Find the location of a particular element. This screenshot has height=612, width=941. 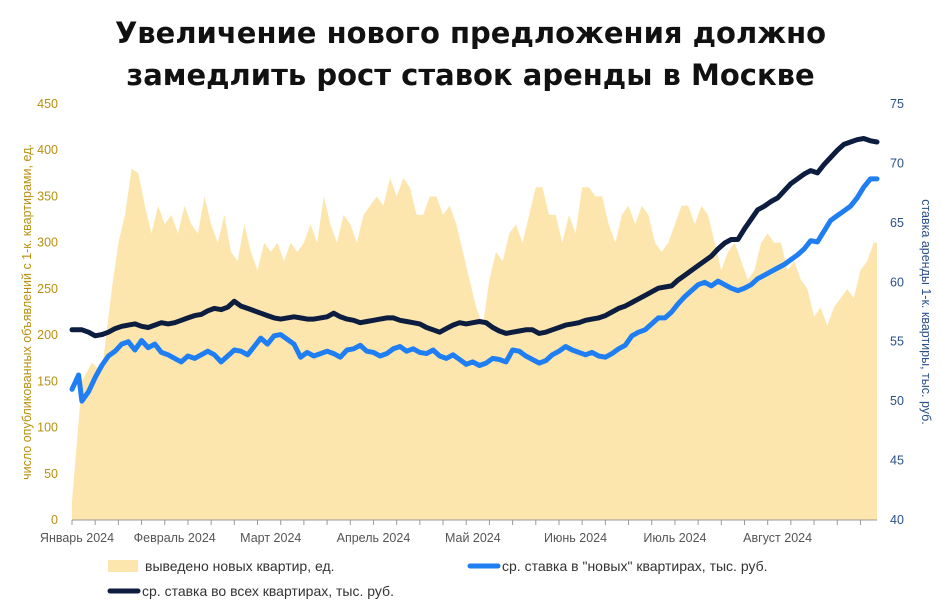

x-tick-label: Июнь 2024 is located at coordinates (575, 538).